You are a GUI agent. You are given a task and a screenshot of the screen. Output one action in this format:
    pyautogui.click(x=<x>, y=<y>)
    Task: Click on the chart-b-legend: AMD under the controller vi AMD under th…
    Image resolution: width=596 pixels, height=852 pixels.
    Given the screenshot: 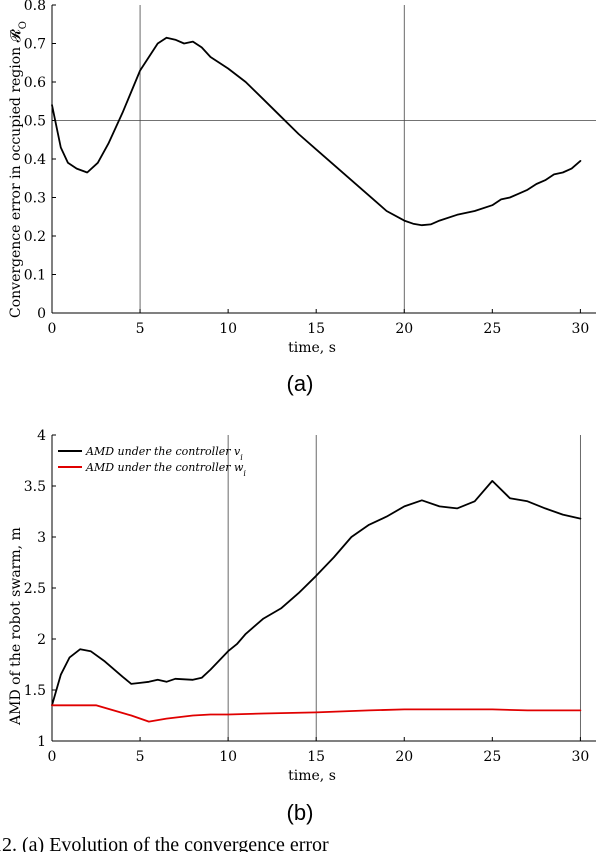 What is the action you would take?
    pyautogui.click(x=152, y=461)
    